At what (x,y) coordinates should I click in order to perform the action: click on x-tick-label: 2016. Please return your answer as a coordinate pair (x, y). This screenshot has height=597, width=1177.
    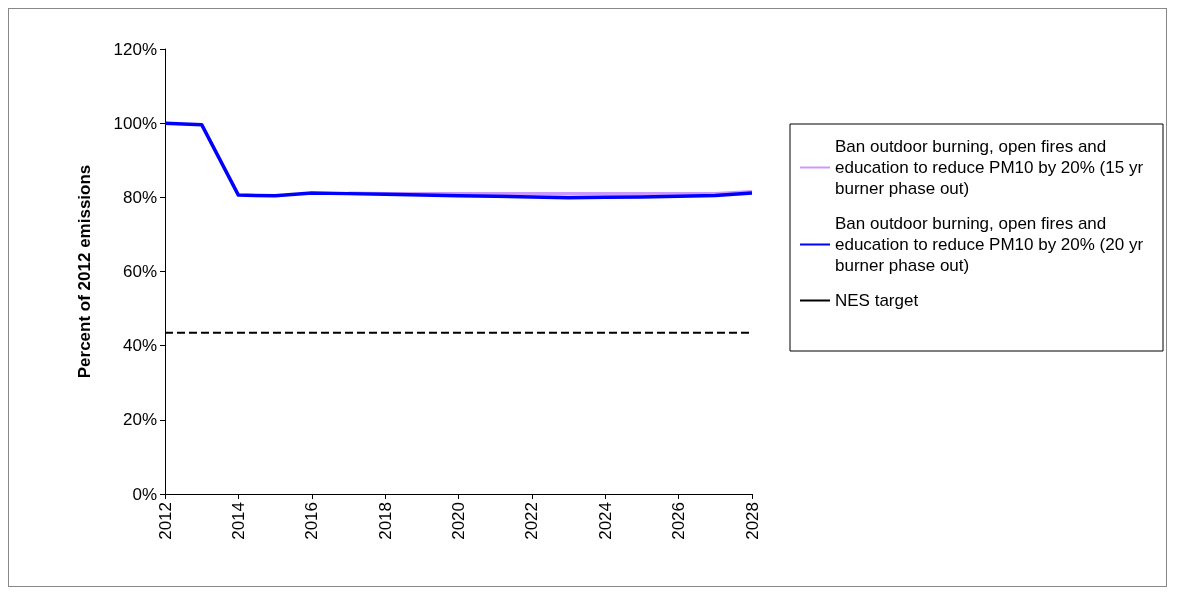
    Looking at the image, I should click on (312, 521).